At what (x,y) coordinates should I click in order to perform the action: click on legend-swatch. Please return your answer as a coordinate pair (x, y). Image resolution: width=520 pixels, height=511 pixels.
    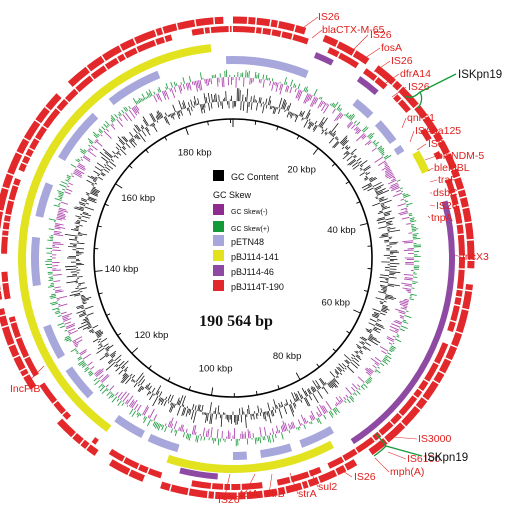
    Looking at the image, I should click on (218, 175).